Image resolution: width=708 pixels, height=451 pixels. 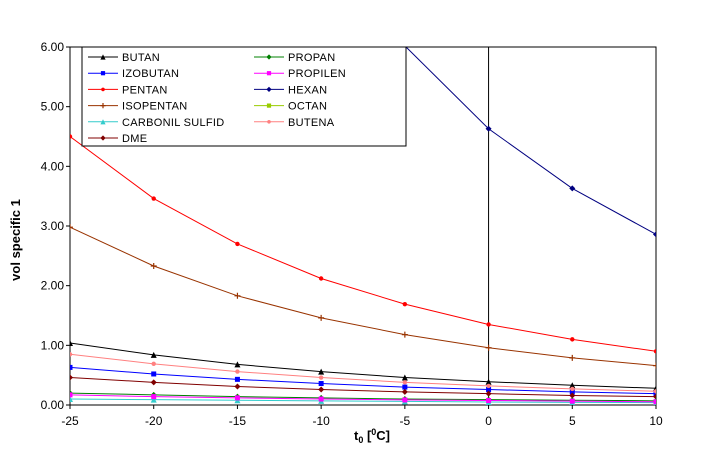 What do you see at coordinates (53, 405) in the screenshot?
I see `y-tick-label: 0.00` at bounding box center [53, 405].